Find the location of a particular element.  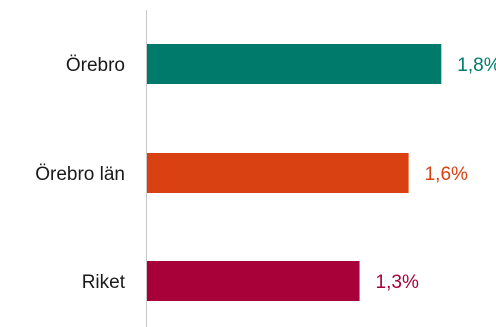

category-label-2: Riket is located at coordinates (104, 282).